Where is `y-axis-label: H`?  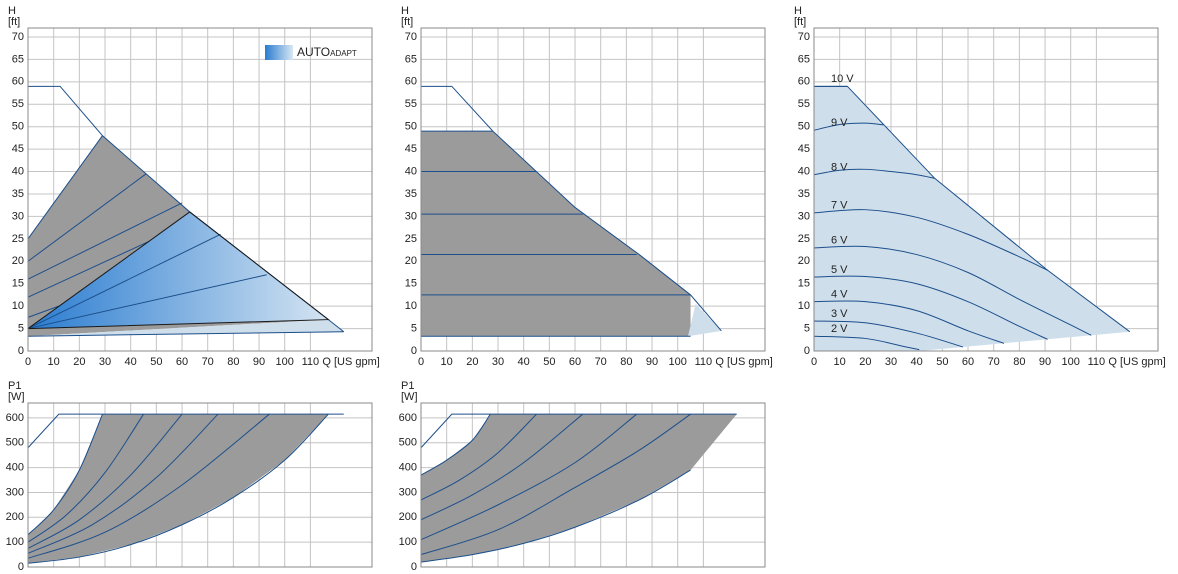 y-axis-label: H is located at coordinates (798, 11).